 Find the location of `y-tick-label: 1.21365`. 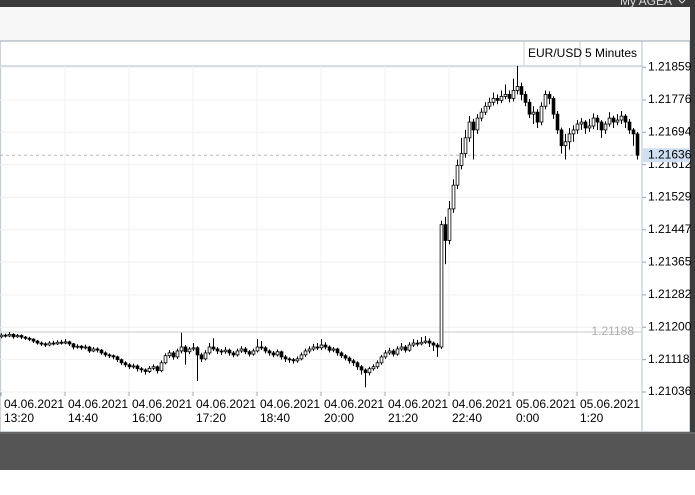

y-tick-label: 1.21365 is located at coordinates (670, 261).